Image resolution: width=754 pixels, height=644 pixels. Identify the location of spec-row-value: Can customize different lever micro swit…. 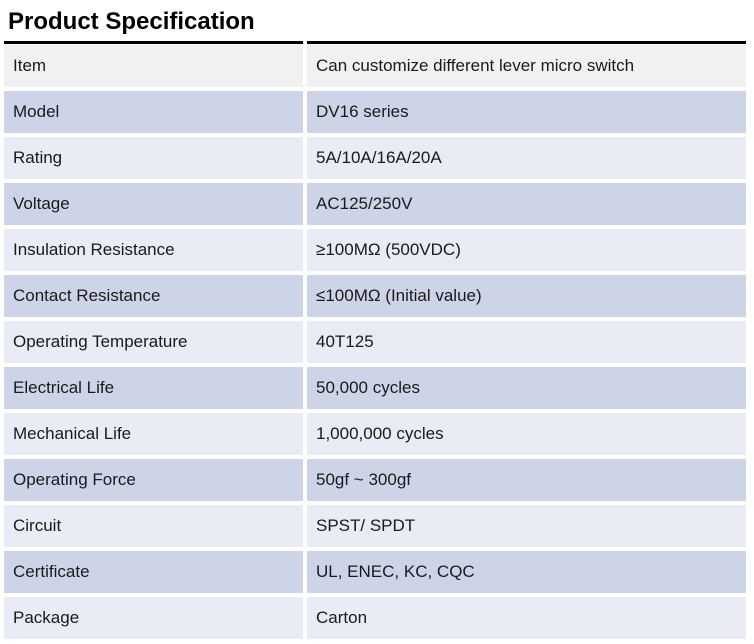
(526, 66).